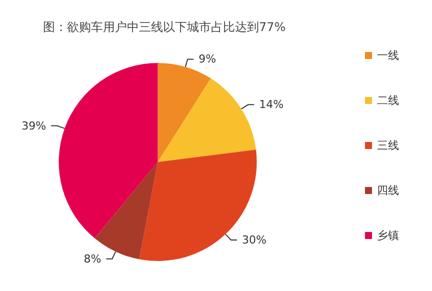 Image resolution: width=432 pixels, height=291 pixels. Describe the element at coordinates (164, 27) in the screenshot. I see `chart-title: 图：欲购车用户中三线以下城市占比达到77%` at that location.